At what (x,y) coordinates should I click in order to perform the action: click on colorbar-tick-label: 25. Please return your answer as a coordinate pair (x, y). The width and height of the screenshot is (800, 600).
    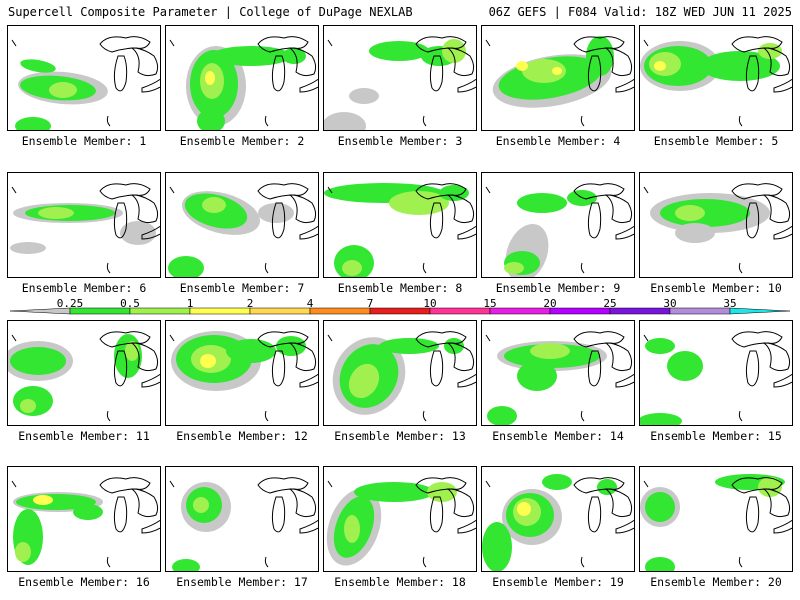
    Looking at the image, I should click on (610, 303).